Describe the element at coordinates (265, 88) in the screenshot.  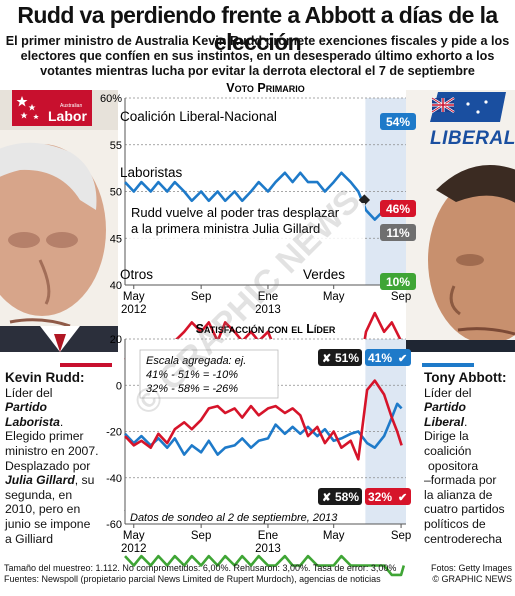
I see `chart-title: Voto Primario` at that location.